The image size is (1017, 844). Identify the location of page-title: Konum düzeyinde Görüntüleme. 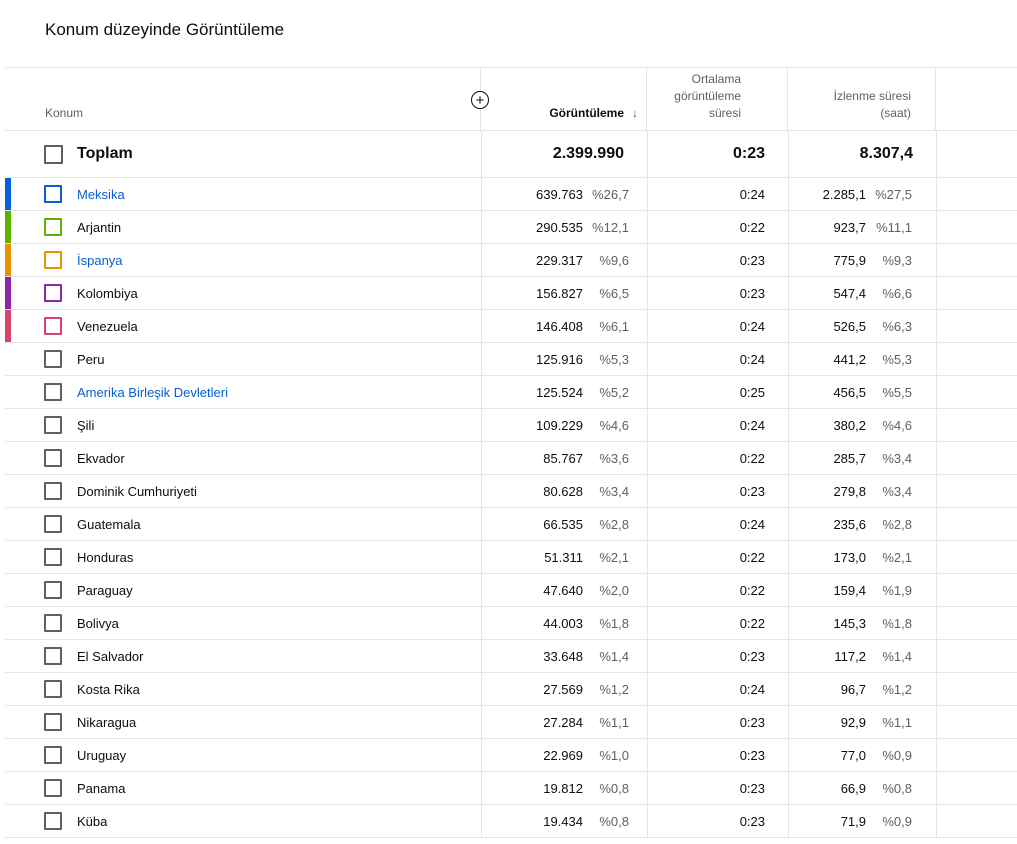
(165, 29).